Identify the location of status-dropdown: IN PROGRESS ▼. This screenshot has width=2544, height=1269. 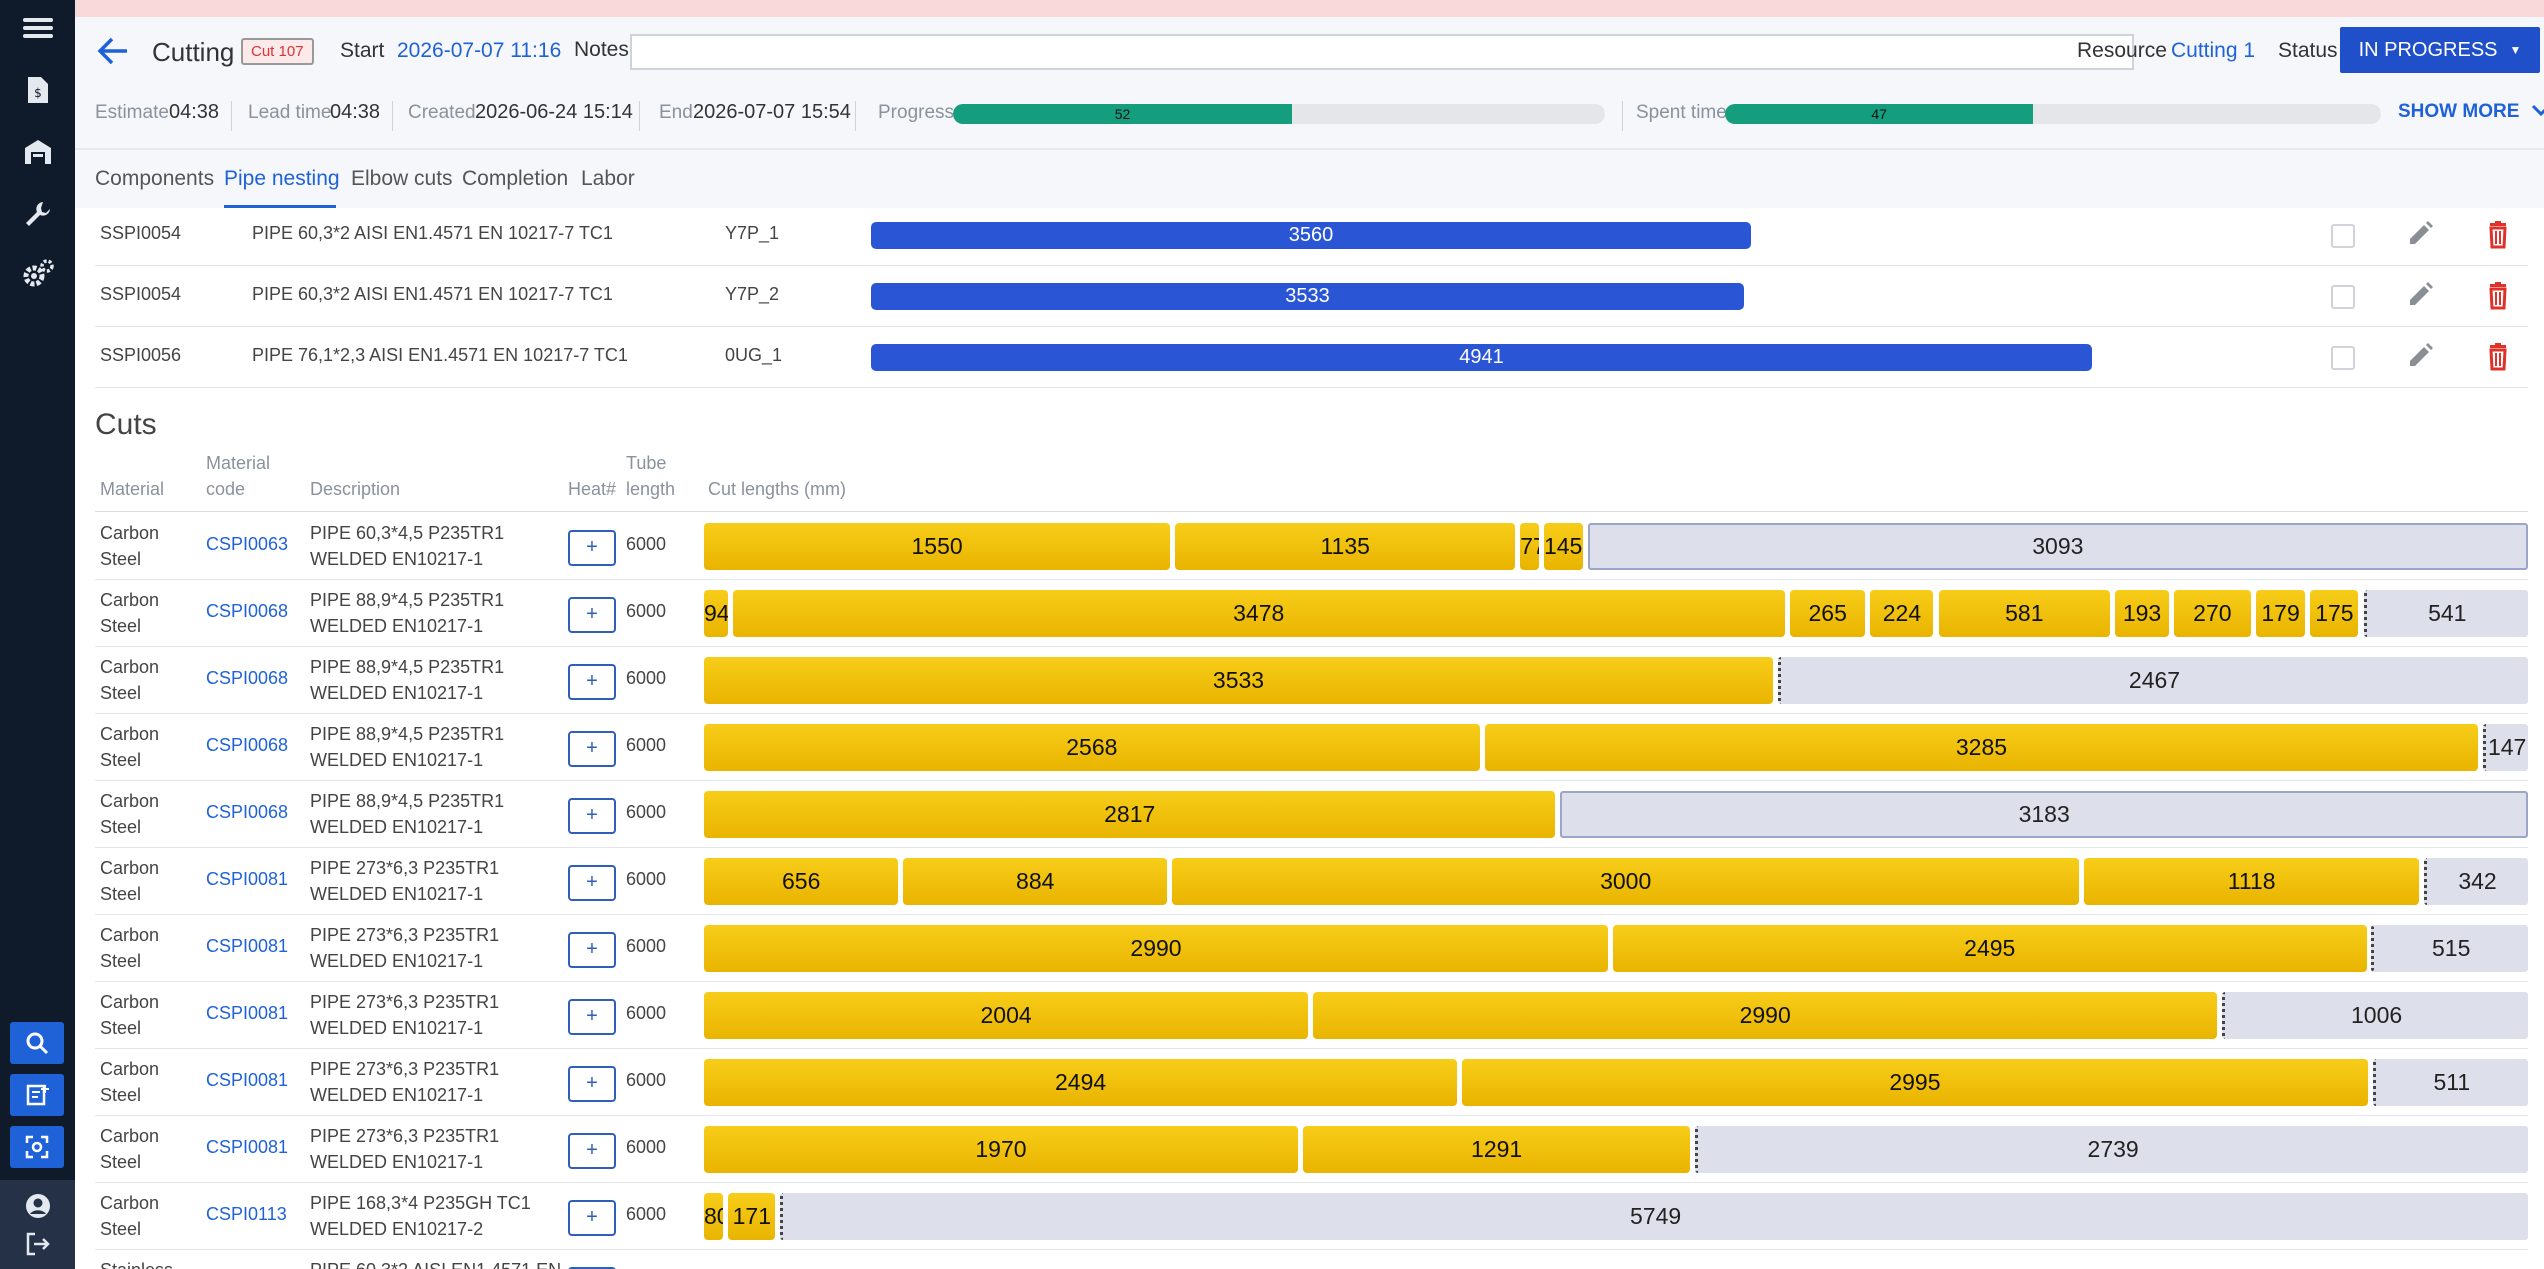
(2440, 50).